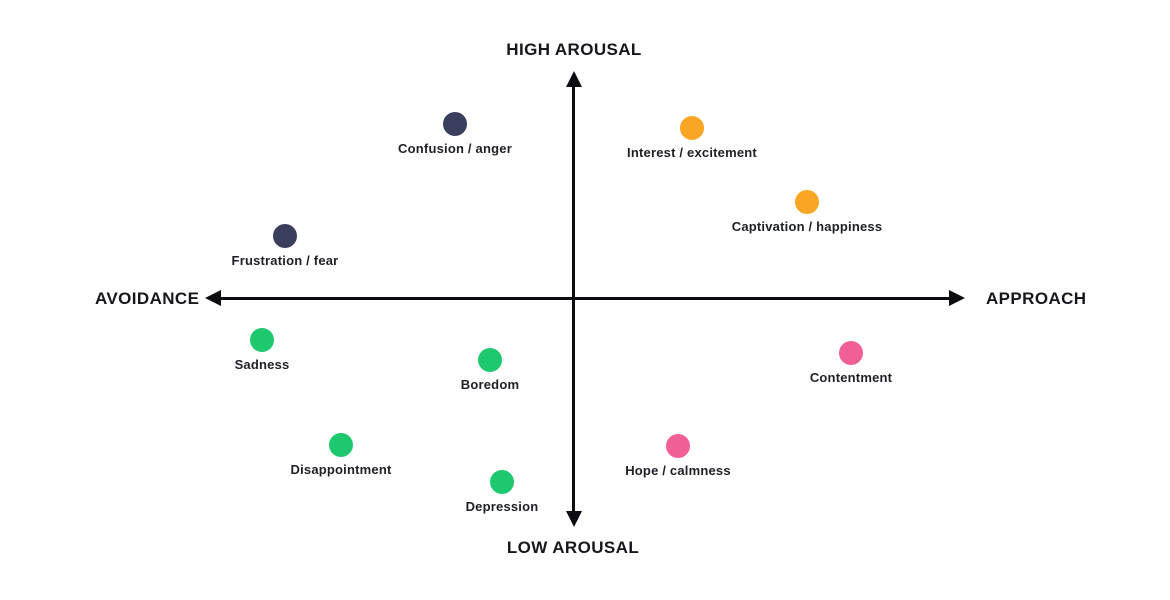 This screenshot has width=1170, height=600. Describe the element at coordinates (692, 152) in the screenshot. I see `data-point-label: Interest / excitement` at that location.